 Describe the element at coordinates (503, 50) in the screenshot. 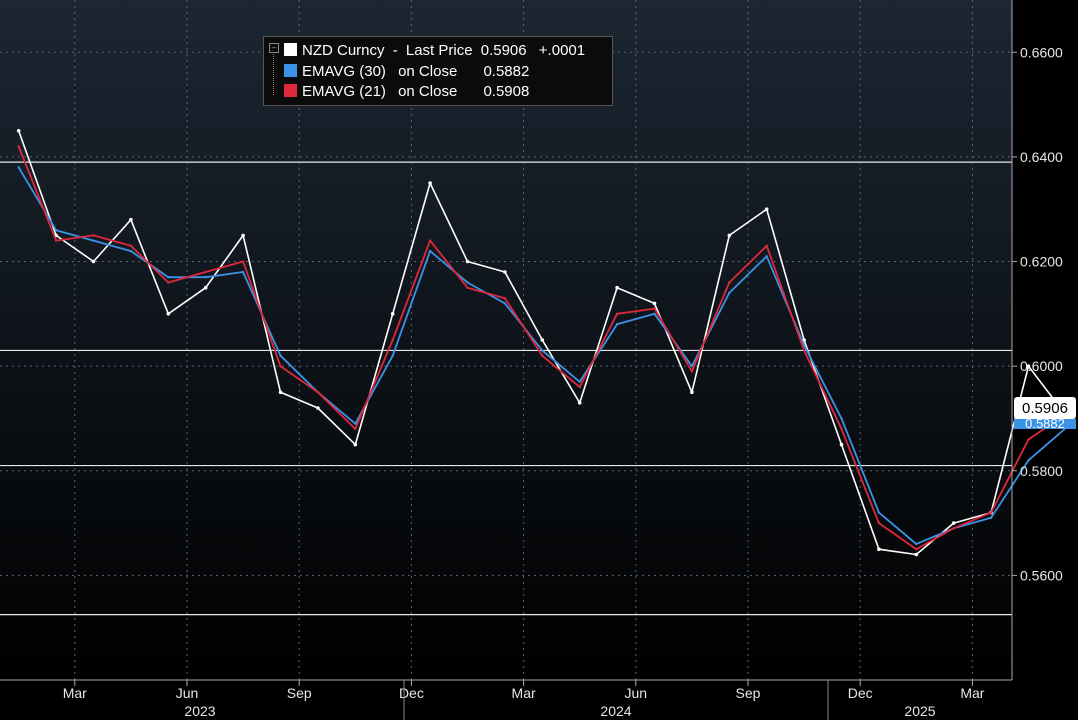

I see `legend-price-value: 0.5906` at that location.